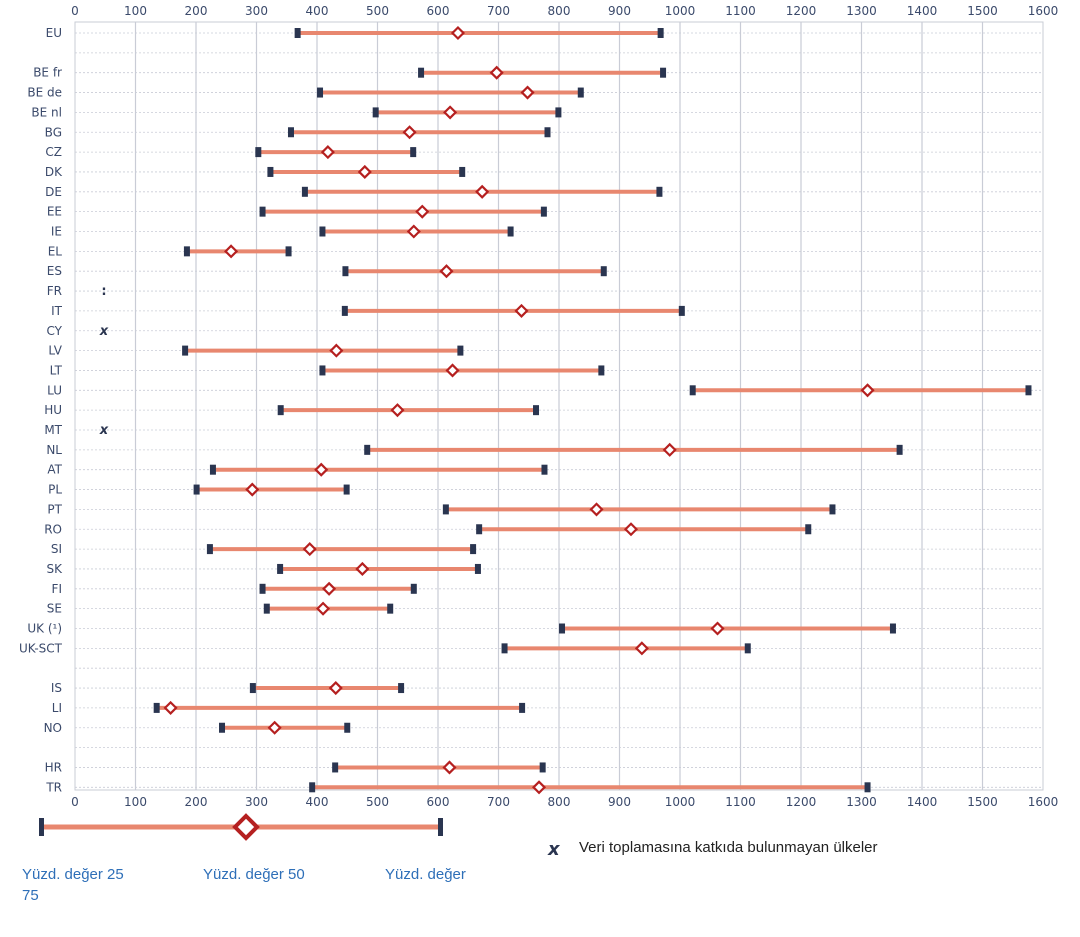  I want to click on legend-p75-label: Yüzd. değer, so click(425, 874).